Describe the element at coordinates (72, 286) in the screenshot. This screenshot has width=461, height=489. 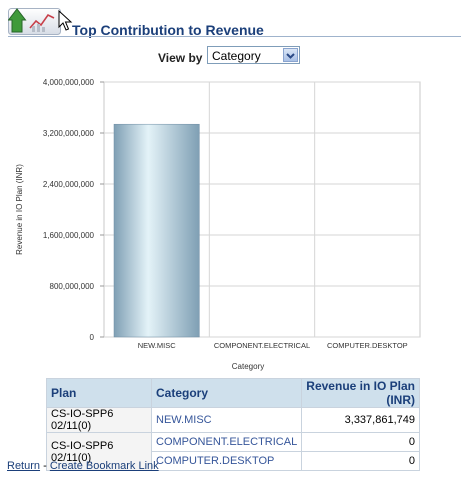
I see `y-tick-label: 800,000,000` at that location.